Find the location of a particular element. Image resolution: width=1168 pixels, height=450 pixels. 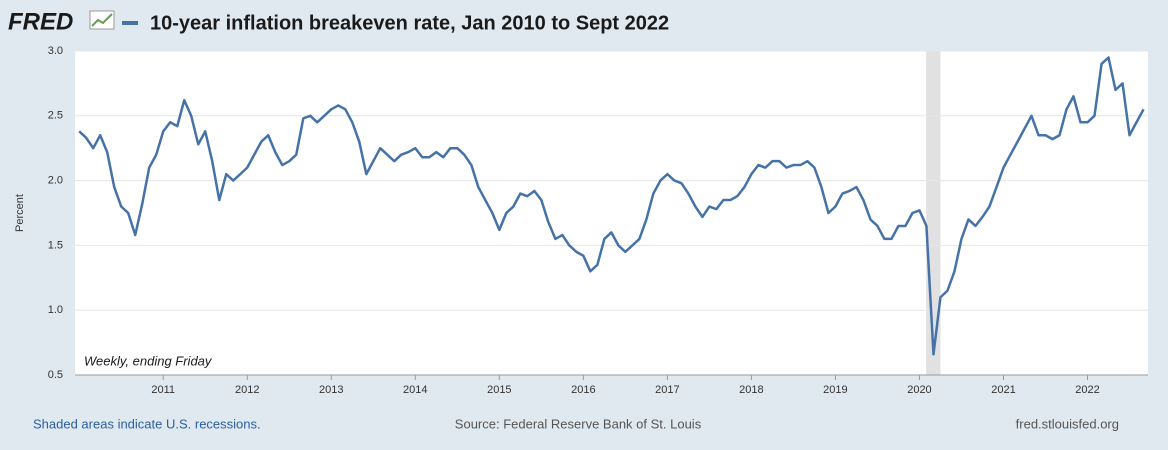

annotation: Weekly, ending Friday is located at coordinates (148, 360).